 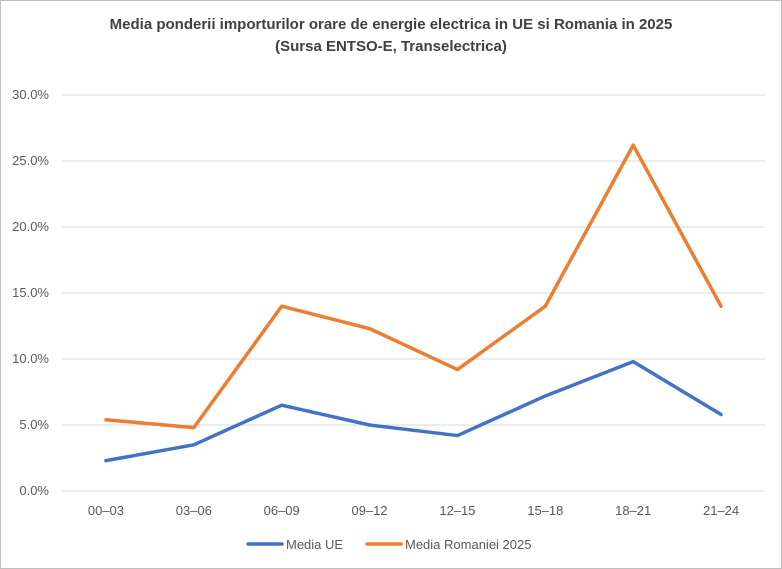 I want to click on y-tick-label: 30.0%, so click(x=30, y=94).